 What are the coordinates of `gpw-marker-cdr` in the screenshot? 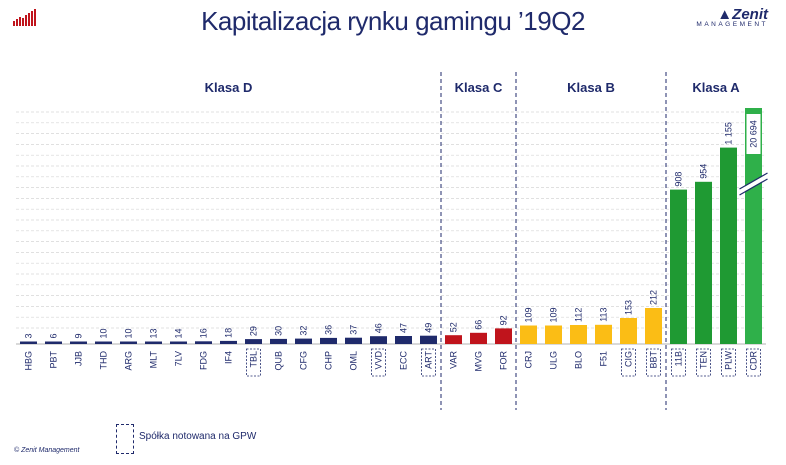 It's located at (753, 362).